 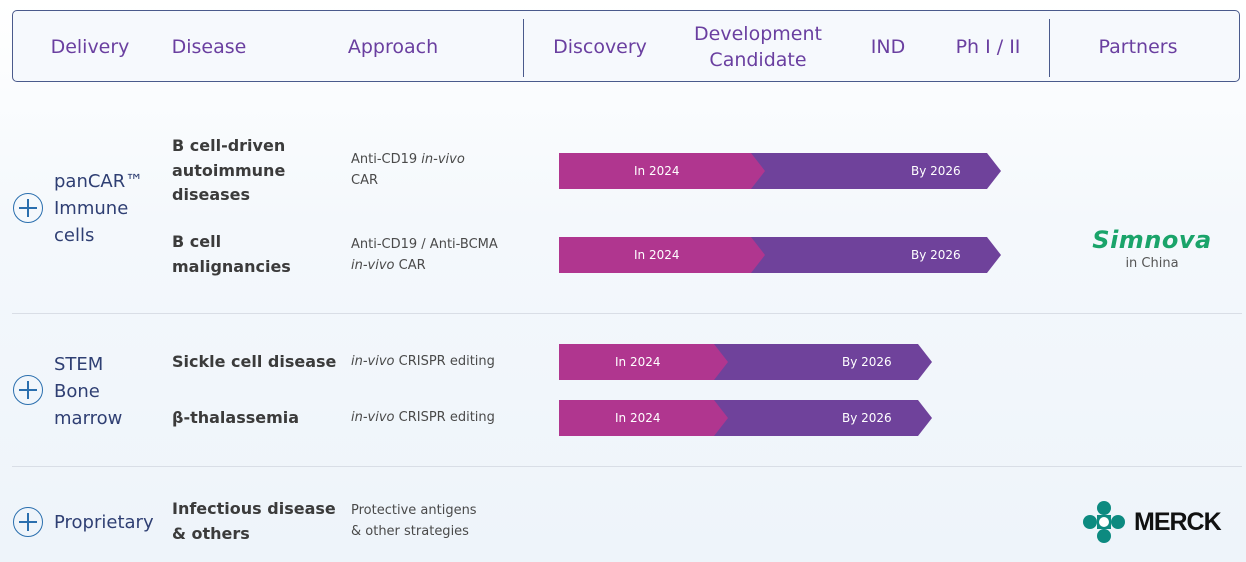 What do you see at coordinates (74, 235) in the screenshot?
I see `delivery-line: cells` at bounding box center [74, 235].